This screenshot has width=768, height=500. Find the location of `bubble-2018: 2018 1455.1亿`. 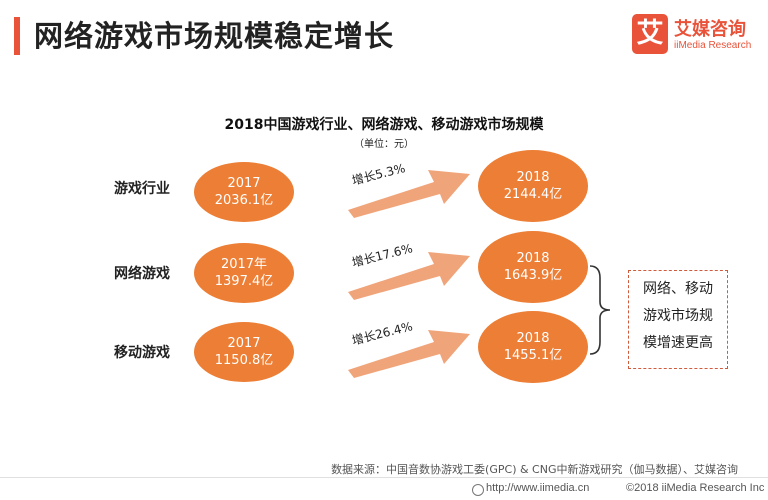

bubble-2018: 2018 1455.1亿 is located at coordinates (533, 347).